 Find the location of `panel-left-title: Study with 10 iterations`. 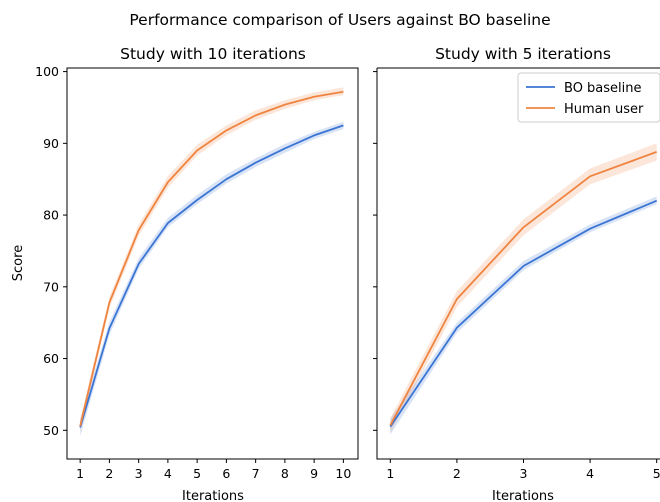

panel-left-title: Study with 10 iterations is located at coordinates (213, 54).